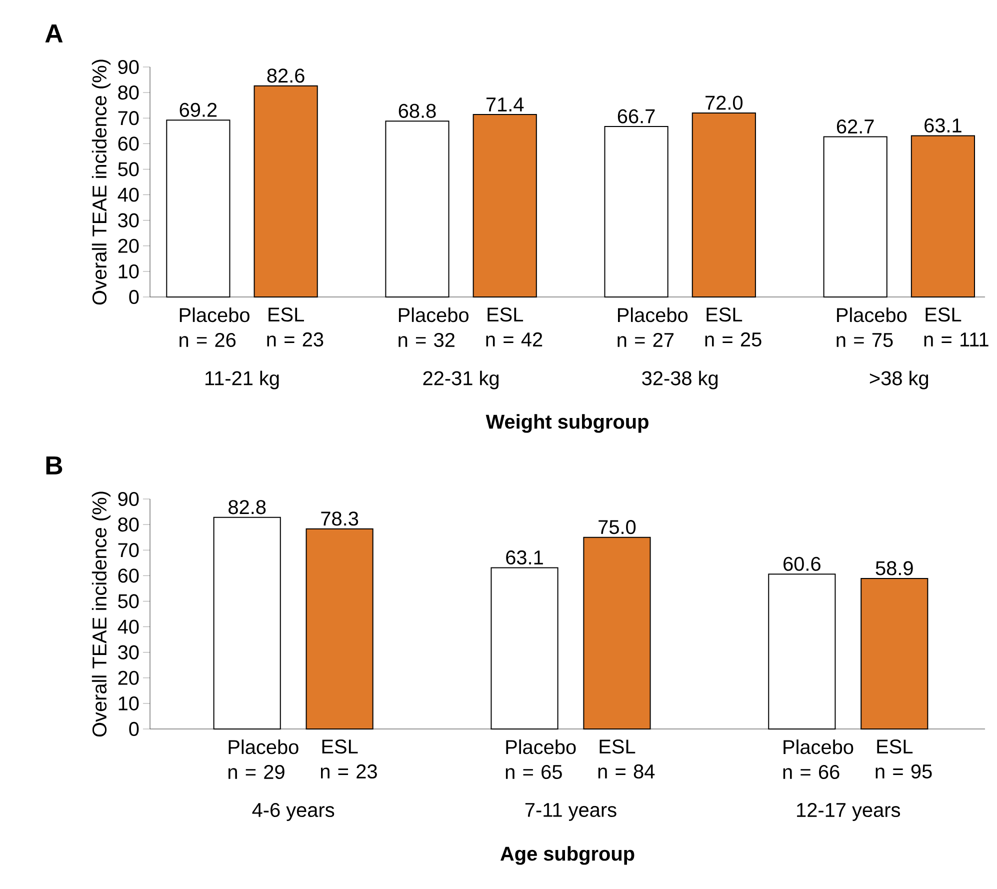  Describe the element at coordinates (505, 105) in the screenshot. I see `data-label: 71.4` at that location.